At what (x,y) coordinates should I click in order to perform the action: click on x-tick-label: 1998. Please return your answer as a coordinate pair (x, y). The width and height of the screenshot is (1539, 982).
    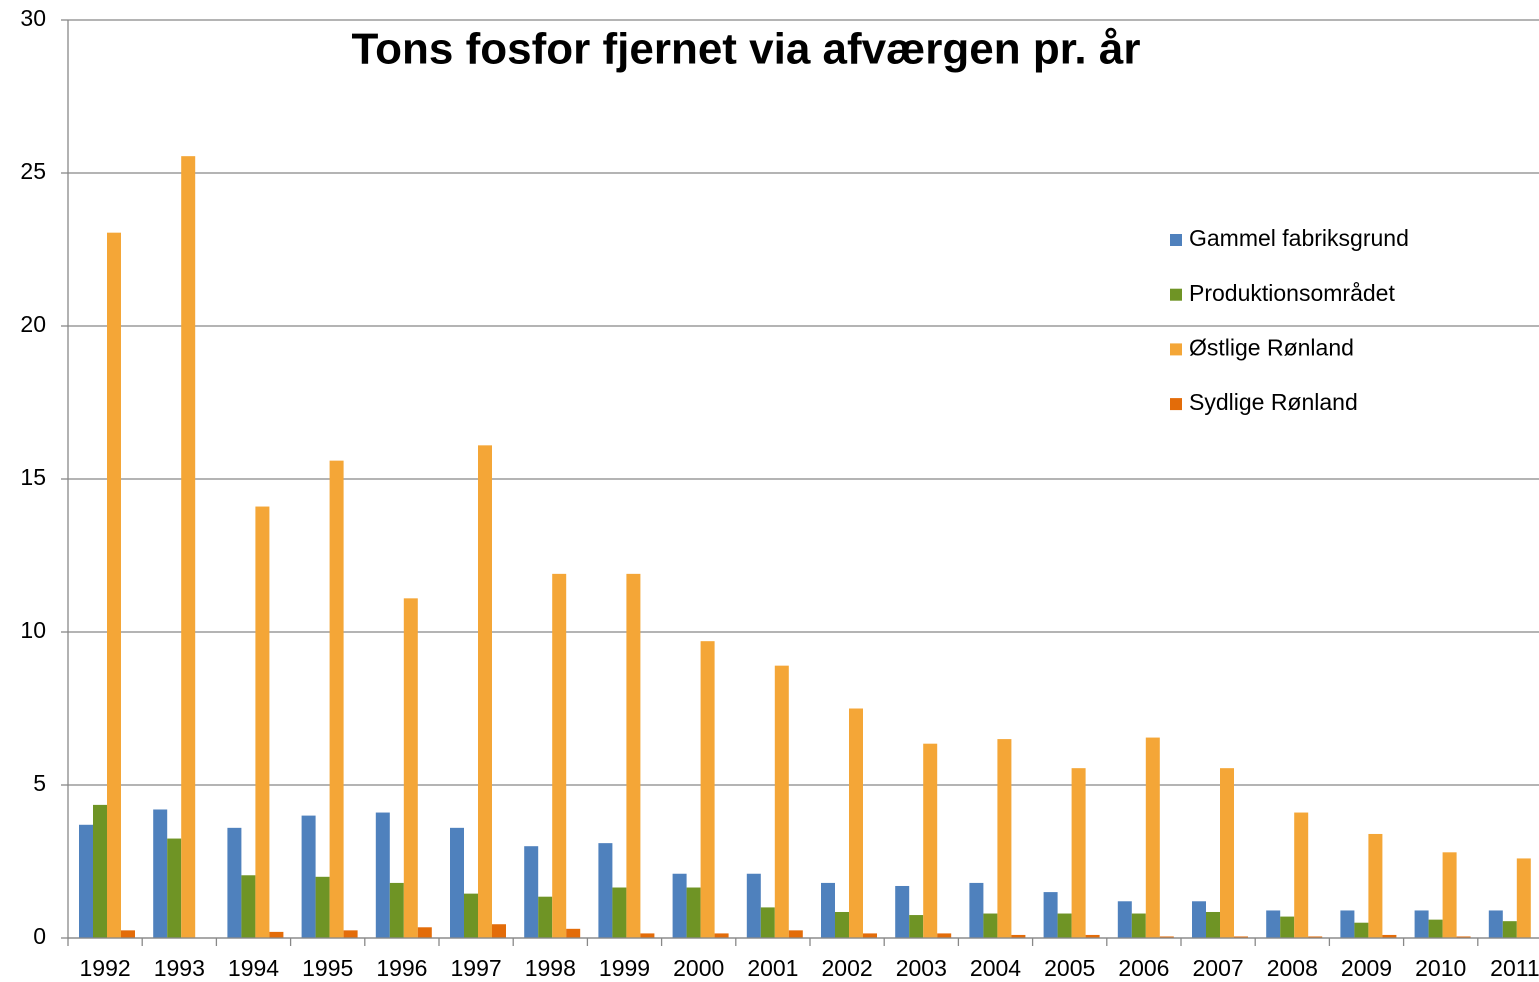
    Looking at the image, I should click on (550, 968).